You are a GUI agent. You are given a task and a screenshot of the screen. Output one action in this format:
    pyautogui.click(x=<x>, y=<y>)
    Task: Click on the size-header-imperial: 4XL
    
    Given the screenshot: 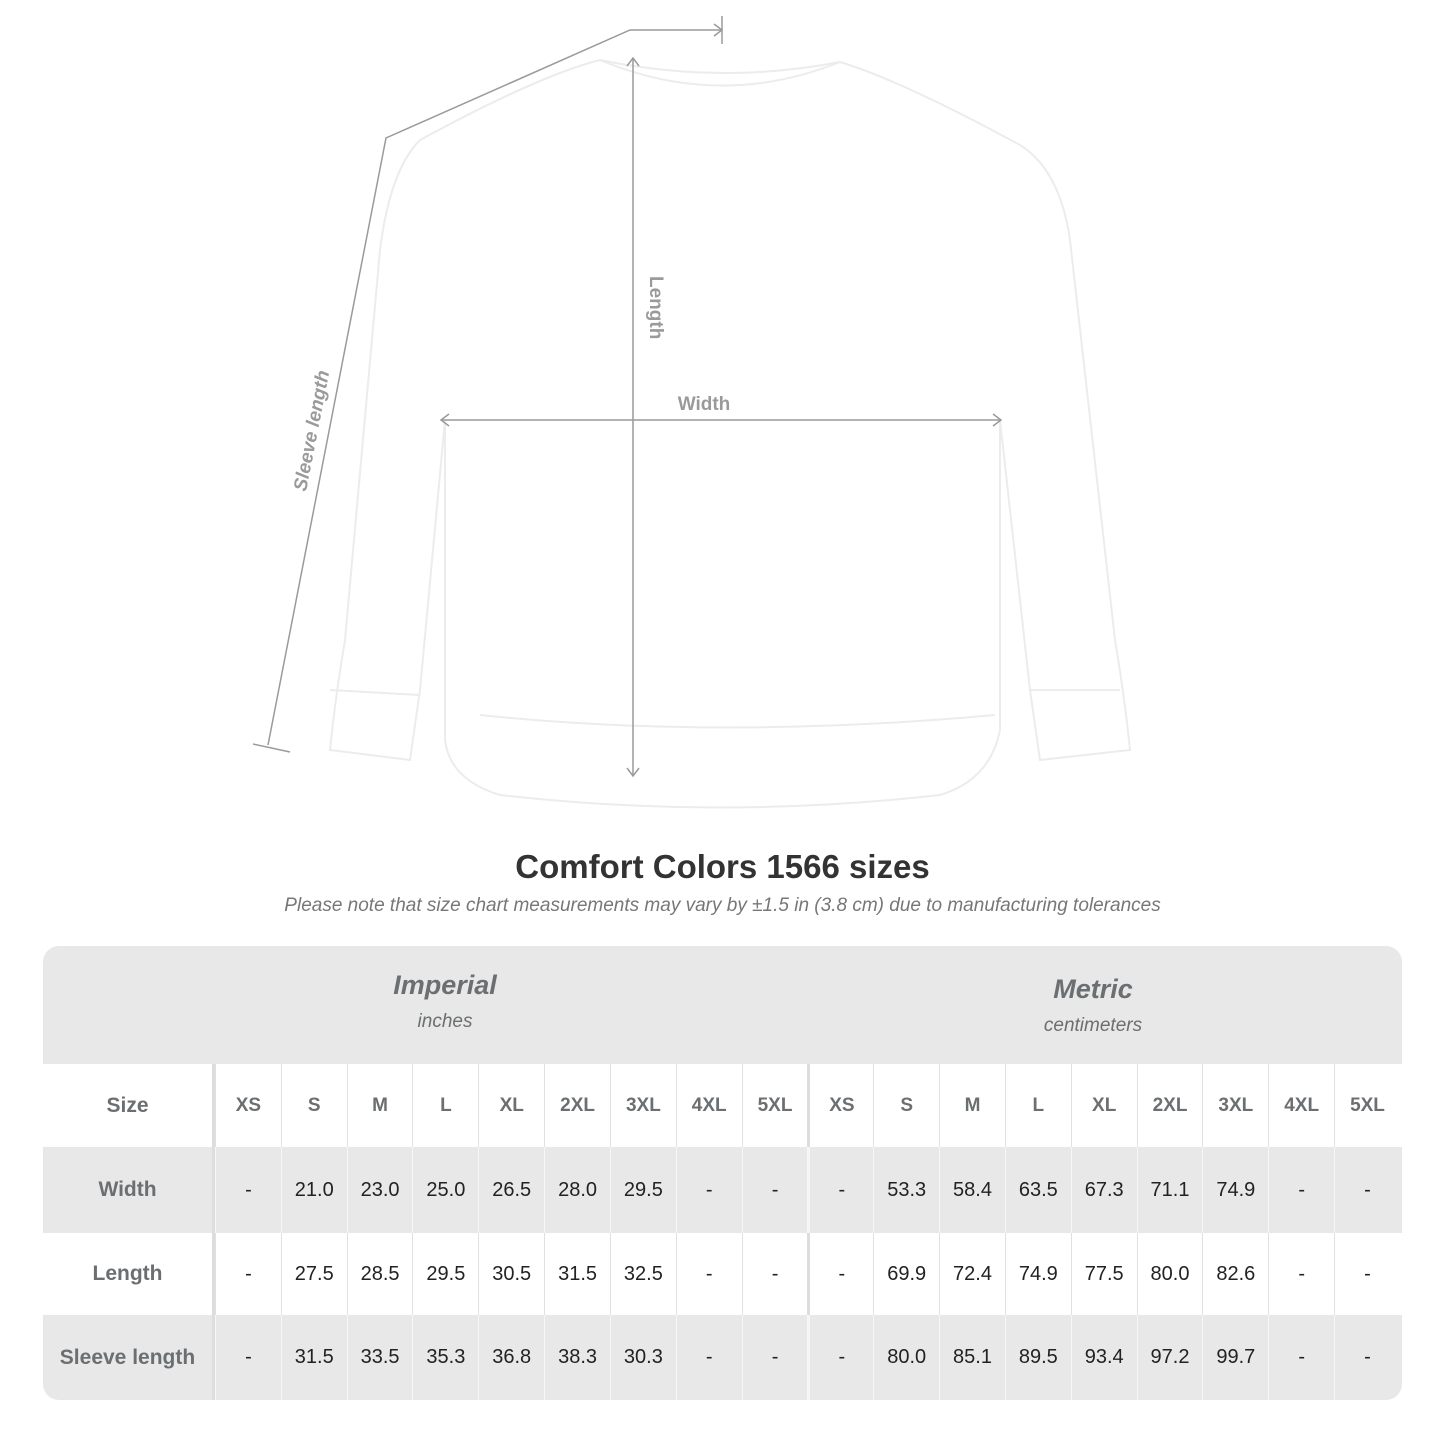 What is the action you would take?
    pyautogui.click(x=708, y=1105)
    